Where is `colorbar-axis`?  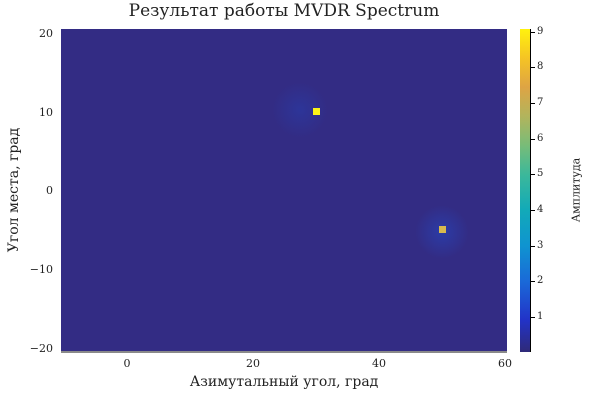 colorbar-axis is located at coordinates (530, 190).